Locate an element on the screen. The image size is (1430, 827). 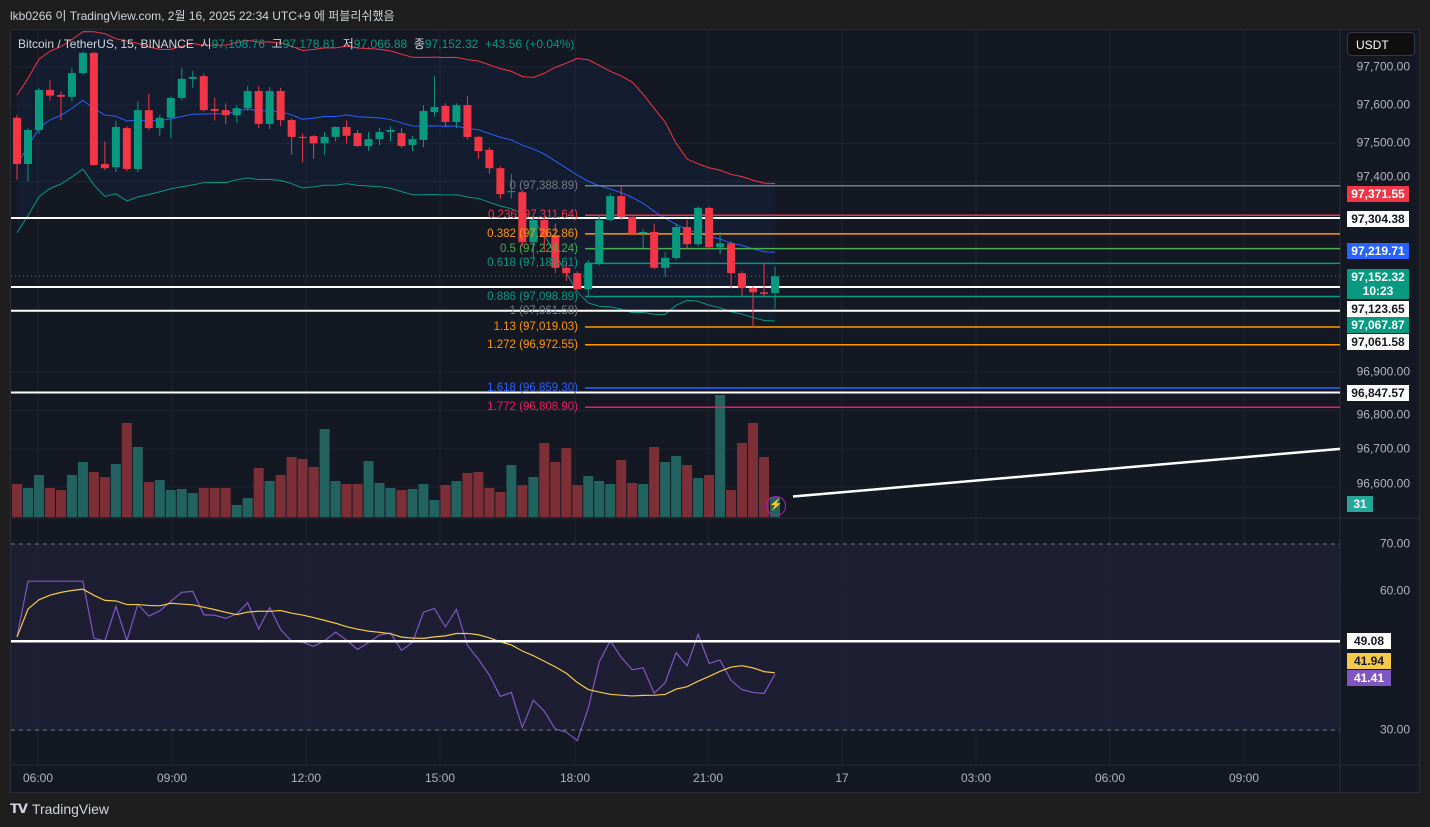
symbol-name: Bitcoin / TetherUS, 15, BINANCE is located at coordinates (106, 44).